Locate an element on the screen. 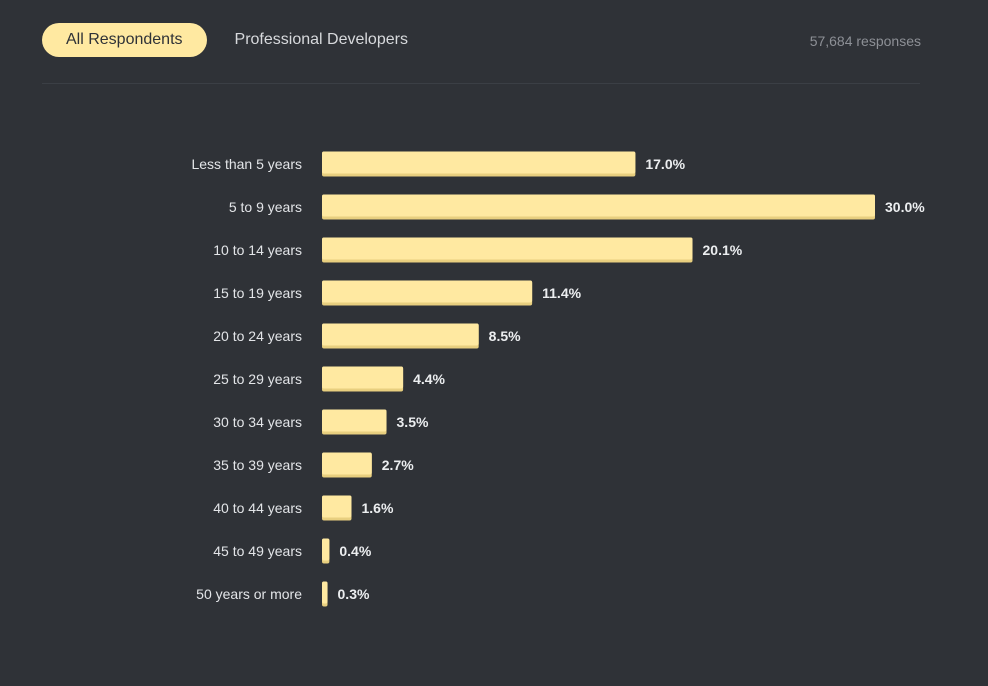 This screenshot has width=988, height=686. header-divider is located at coordinates (481, 83).